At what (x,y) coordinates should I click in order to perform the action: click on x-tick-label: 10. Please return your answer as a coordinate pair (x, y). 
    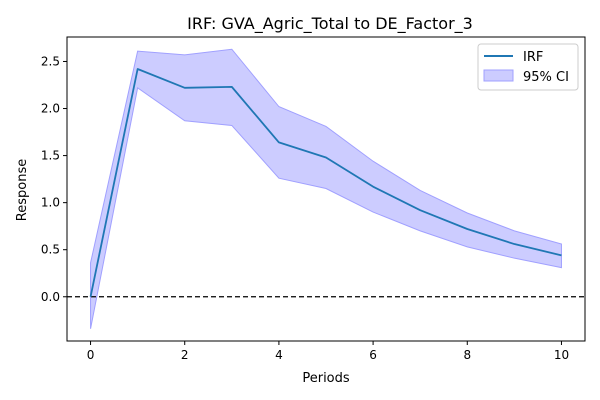
    Looking at the image, I should click on (561, 355).